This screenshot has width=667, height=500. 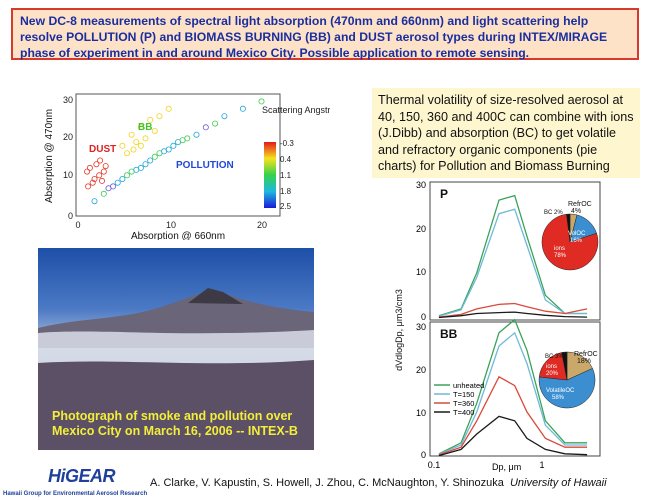 What do you see at coordinates (421, 272) in the screenshot?
I see `panel-p-ytick: 10` at bounding box center [421, 272].